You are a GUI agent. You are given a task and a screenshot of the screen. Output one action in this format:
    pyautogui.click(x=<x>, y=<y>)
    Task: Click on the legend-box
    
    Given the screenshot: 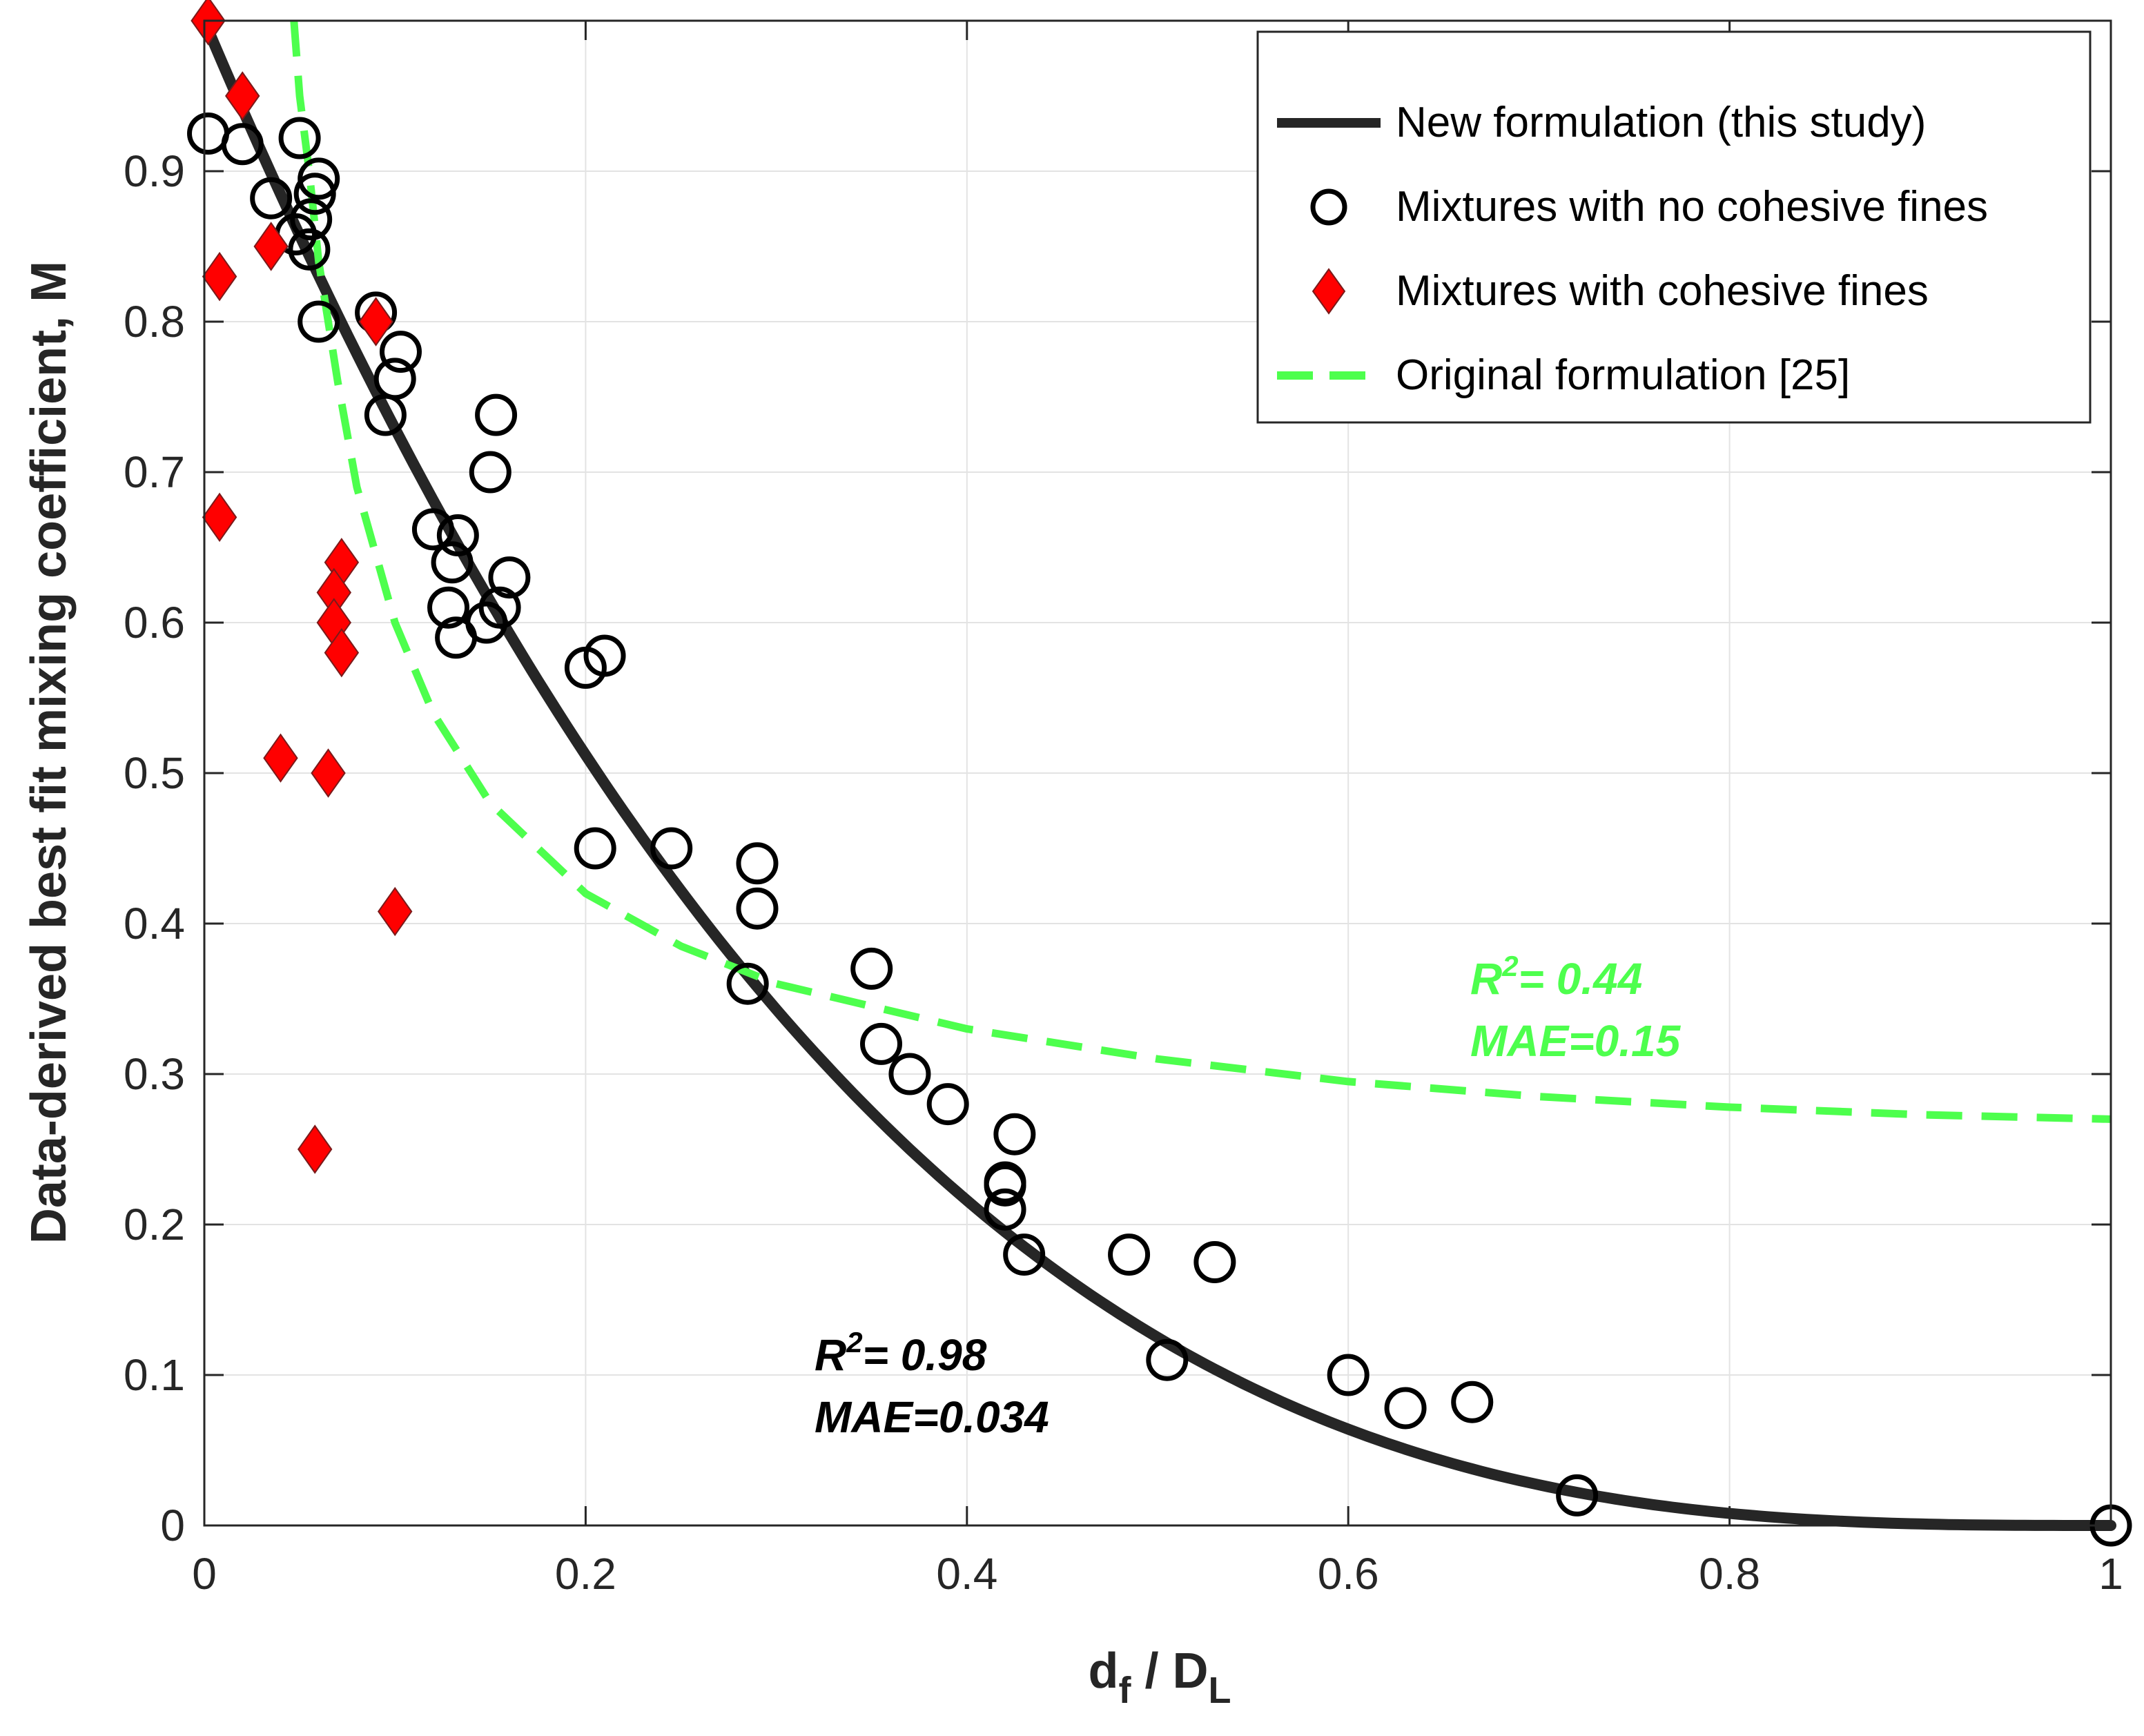 What is the action you would take?
    pyautogui.click(x=1674, y=227)
    